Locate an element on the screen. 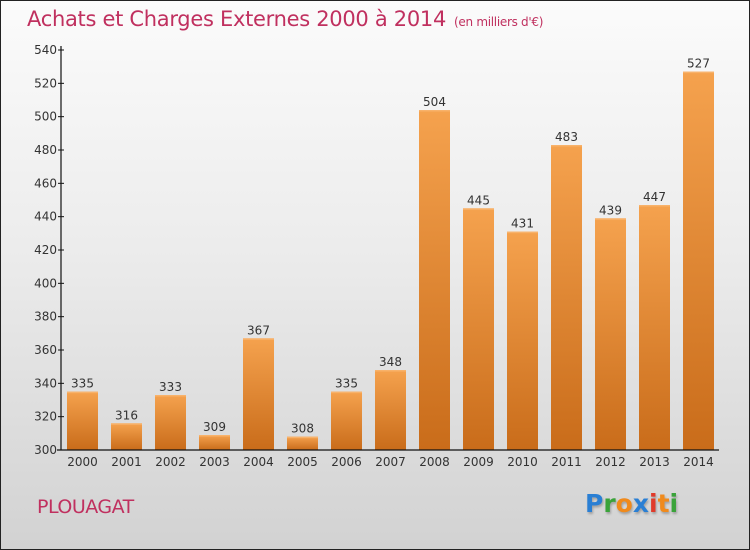 Image resolution: width=750 pixels, height=550 pixels. y-tick-label: 520 is located at coordinates (45, 83).